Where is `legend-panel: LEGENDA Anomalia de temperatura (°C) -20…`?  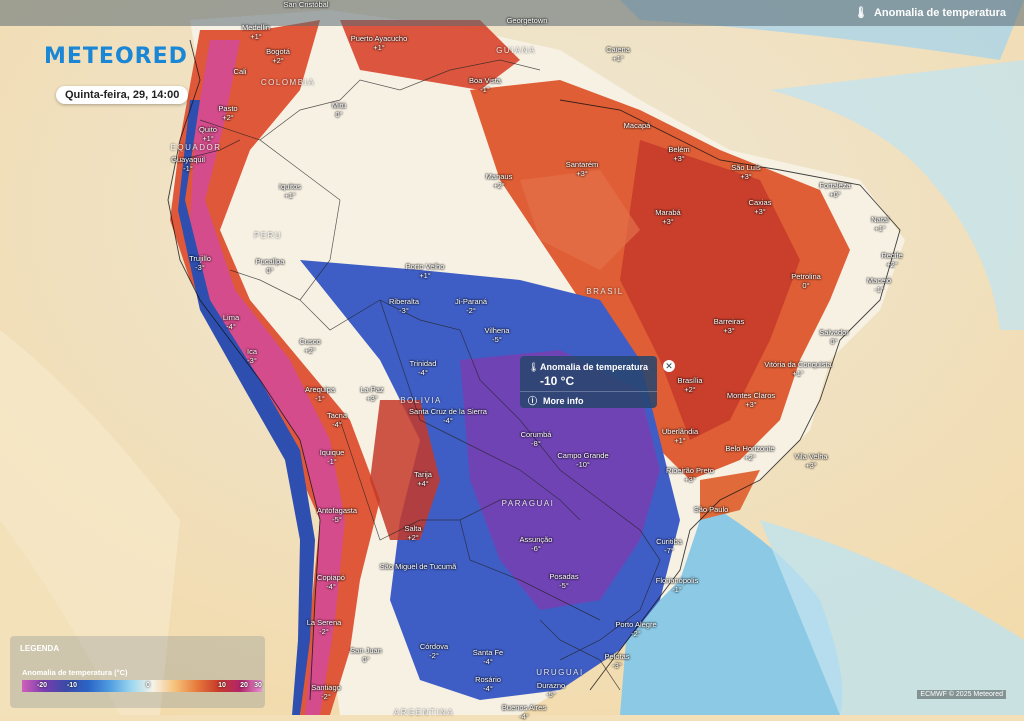
legend-panel: LEGENDA Anomalia de temperatura (°C) -20… is located at coordinates (137, 672).